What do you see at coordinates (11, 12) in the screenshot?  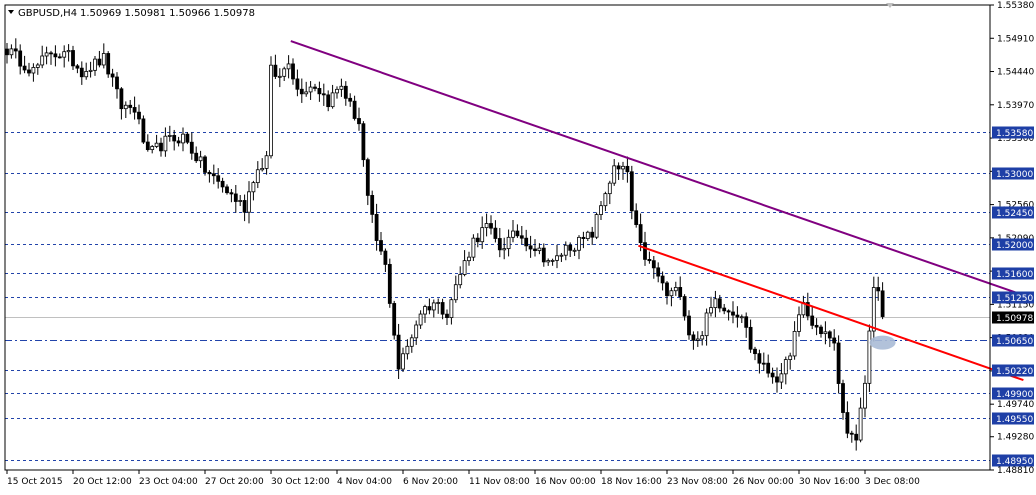 I see `dropdown-triangle-icon` at bounding box center [11, 12].